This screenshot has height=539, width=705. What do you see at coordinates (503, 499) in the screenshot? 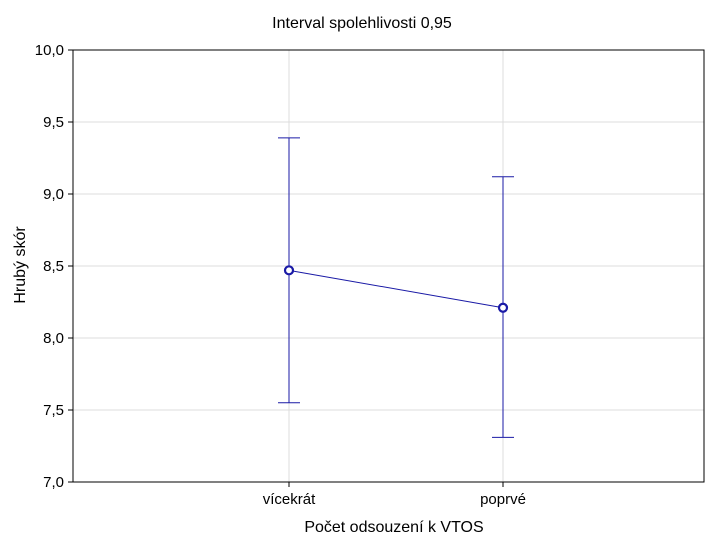
I see `x-tick-label: poprvé` at bounding box center [503, 499].